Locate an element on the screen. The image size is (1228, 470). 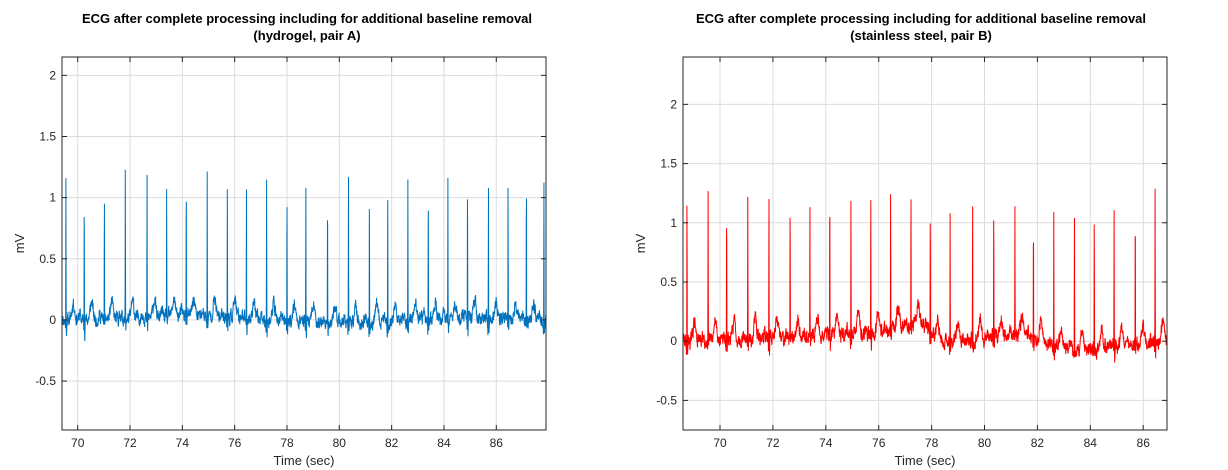
chart-title-line2: (hydrogel, pair A) is located at coordinates (307, 35).